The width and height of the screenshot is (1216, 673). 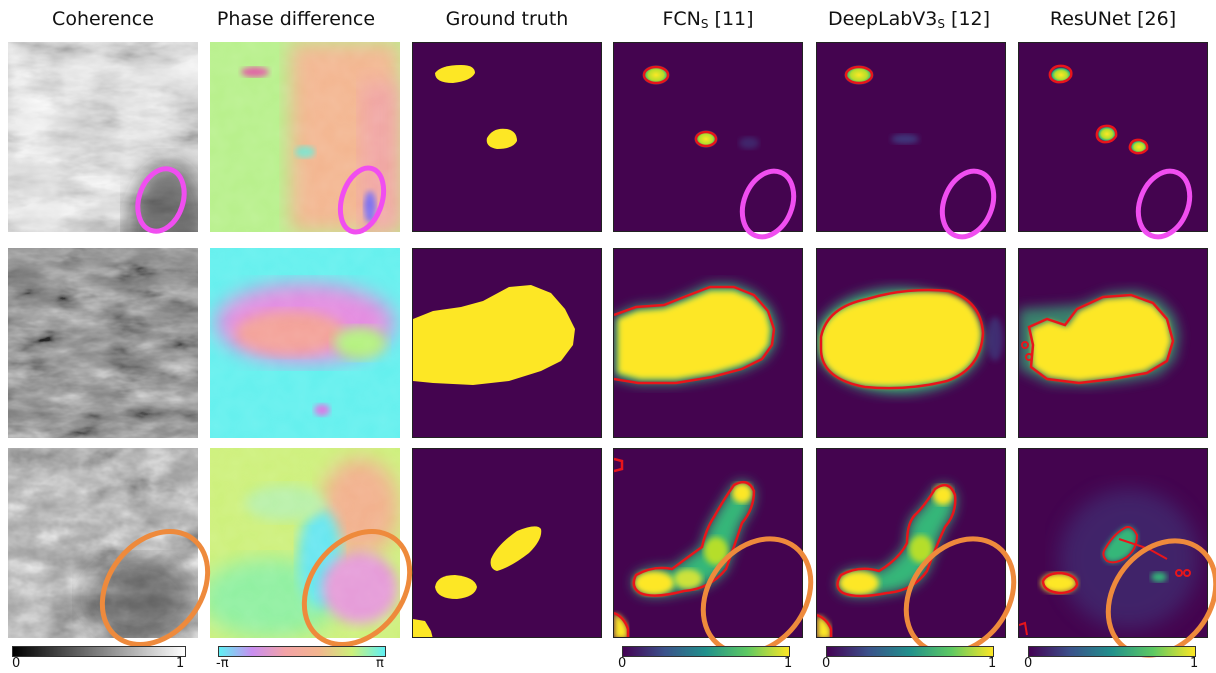 What do you see at coordinates (992, 663) in the screenshot?
I see `deeplabv3-colorbar-max: 1` at bounding box center [992, 663].